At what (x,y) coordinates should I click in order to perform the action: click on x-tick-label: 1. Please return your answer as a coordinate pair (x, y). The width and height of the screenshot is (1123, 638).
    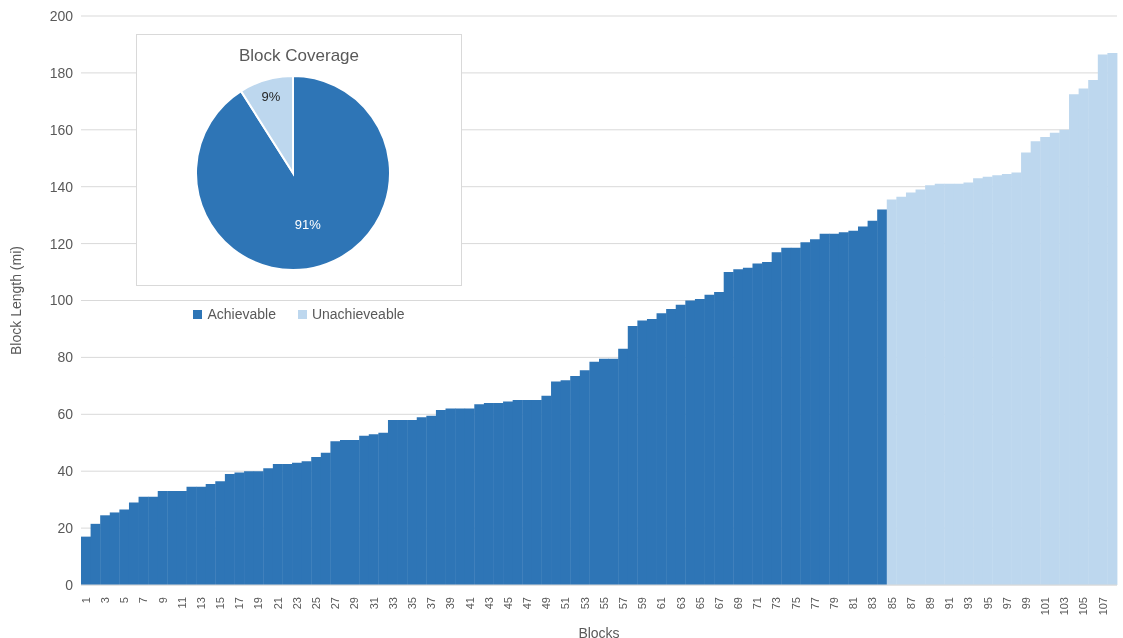
    Looking at the image, I should click on (85, 600).